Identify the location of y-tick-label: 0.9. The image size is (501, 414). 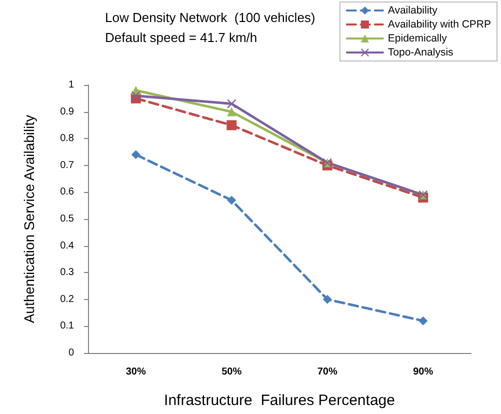
(67, 112).